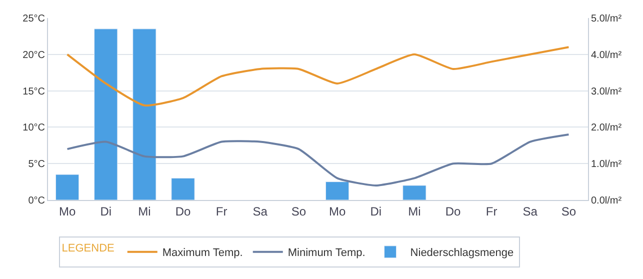  What do you see at coordinates (606, 19) in the screenshot?
I see `y2-tick-label: 5.0l/m²` at bounding box center [606, 19].